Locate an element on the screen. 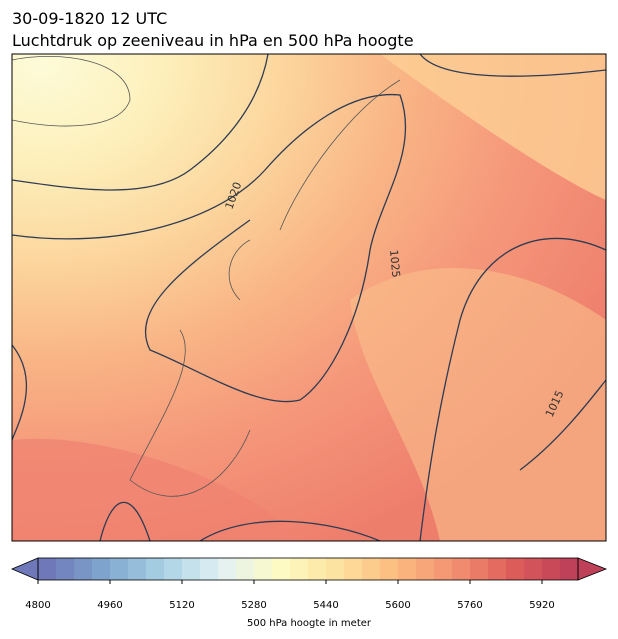 The image size is (618, 639). coastline is located at coordinates (71, 91).